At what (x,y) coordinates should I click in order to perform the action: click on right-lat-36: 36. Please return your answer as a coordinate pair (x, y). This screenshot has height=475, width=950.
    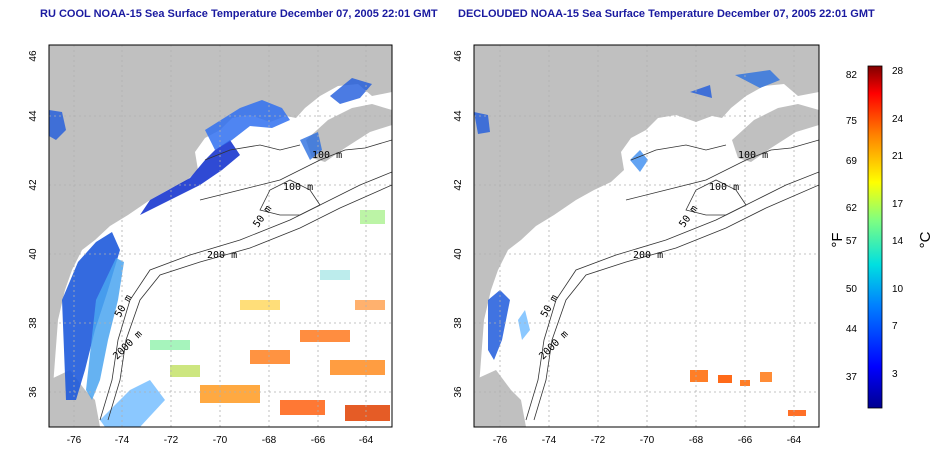
    Looking at the image, I should click on (458, 392).